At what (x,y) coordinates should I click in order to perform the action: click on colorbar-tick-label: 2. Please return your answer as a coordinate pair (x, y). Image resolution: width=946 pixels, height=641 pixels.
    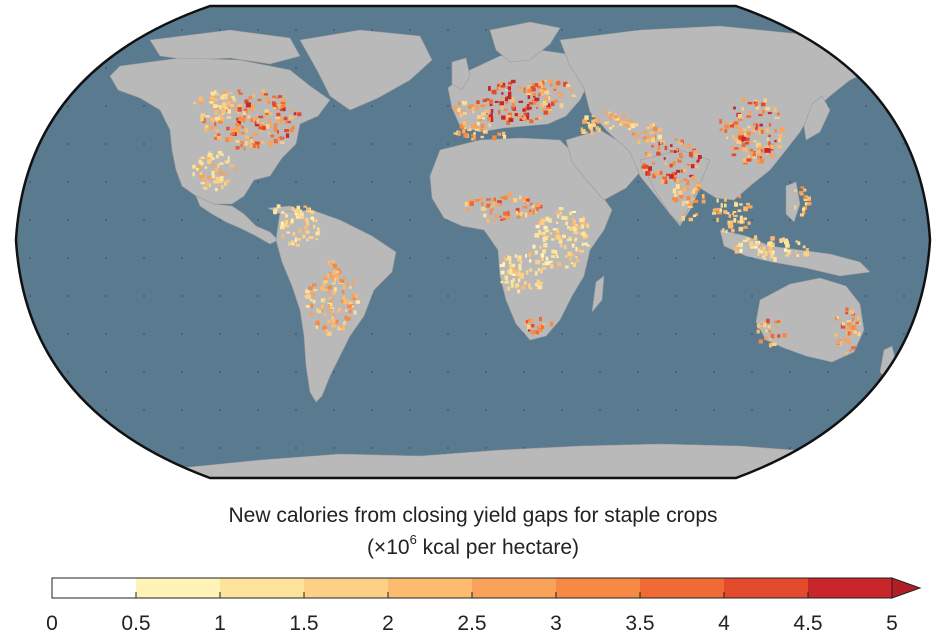
    Looking at the image, I should click on (388, 623).